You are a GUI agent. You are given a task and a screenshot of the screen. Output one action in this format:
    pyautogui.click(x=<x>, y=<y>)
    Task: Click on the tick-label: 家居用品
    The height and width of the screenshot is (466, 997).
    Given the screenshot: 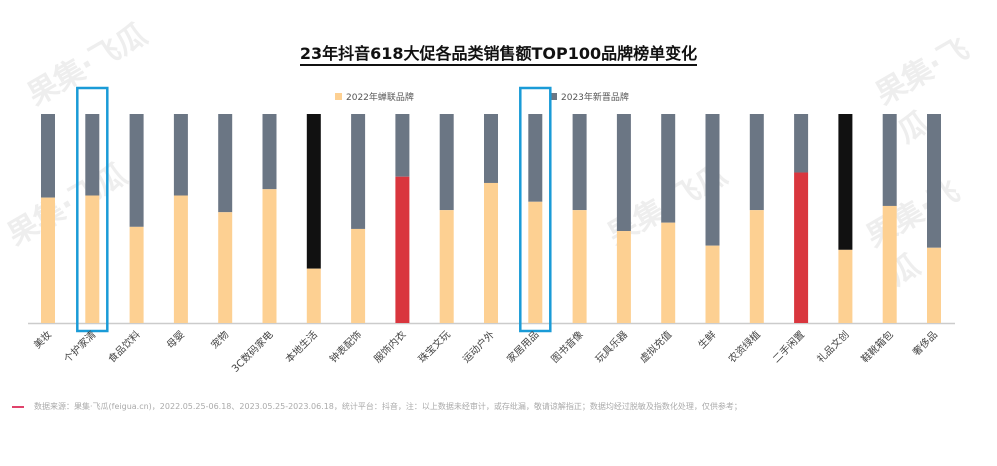 What is the action you would take?
    pyautogui.click(x=522, y=346)
    